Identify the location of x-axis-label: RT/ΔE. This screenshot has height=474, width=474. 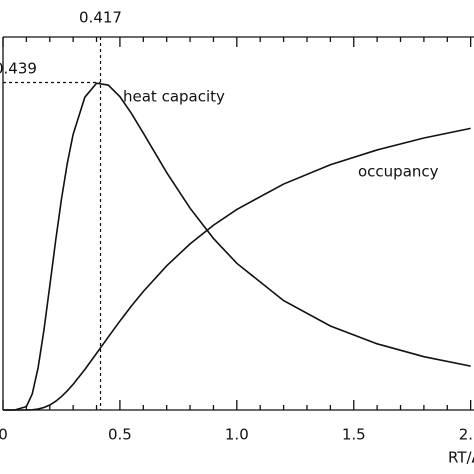
(461, 458).